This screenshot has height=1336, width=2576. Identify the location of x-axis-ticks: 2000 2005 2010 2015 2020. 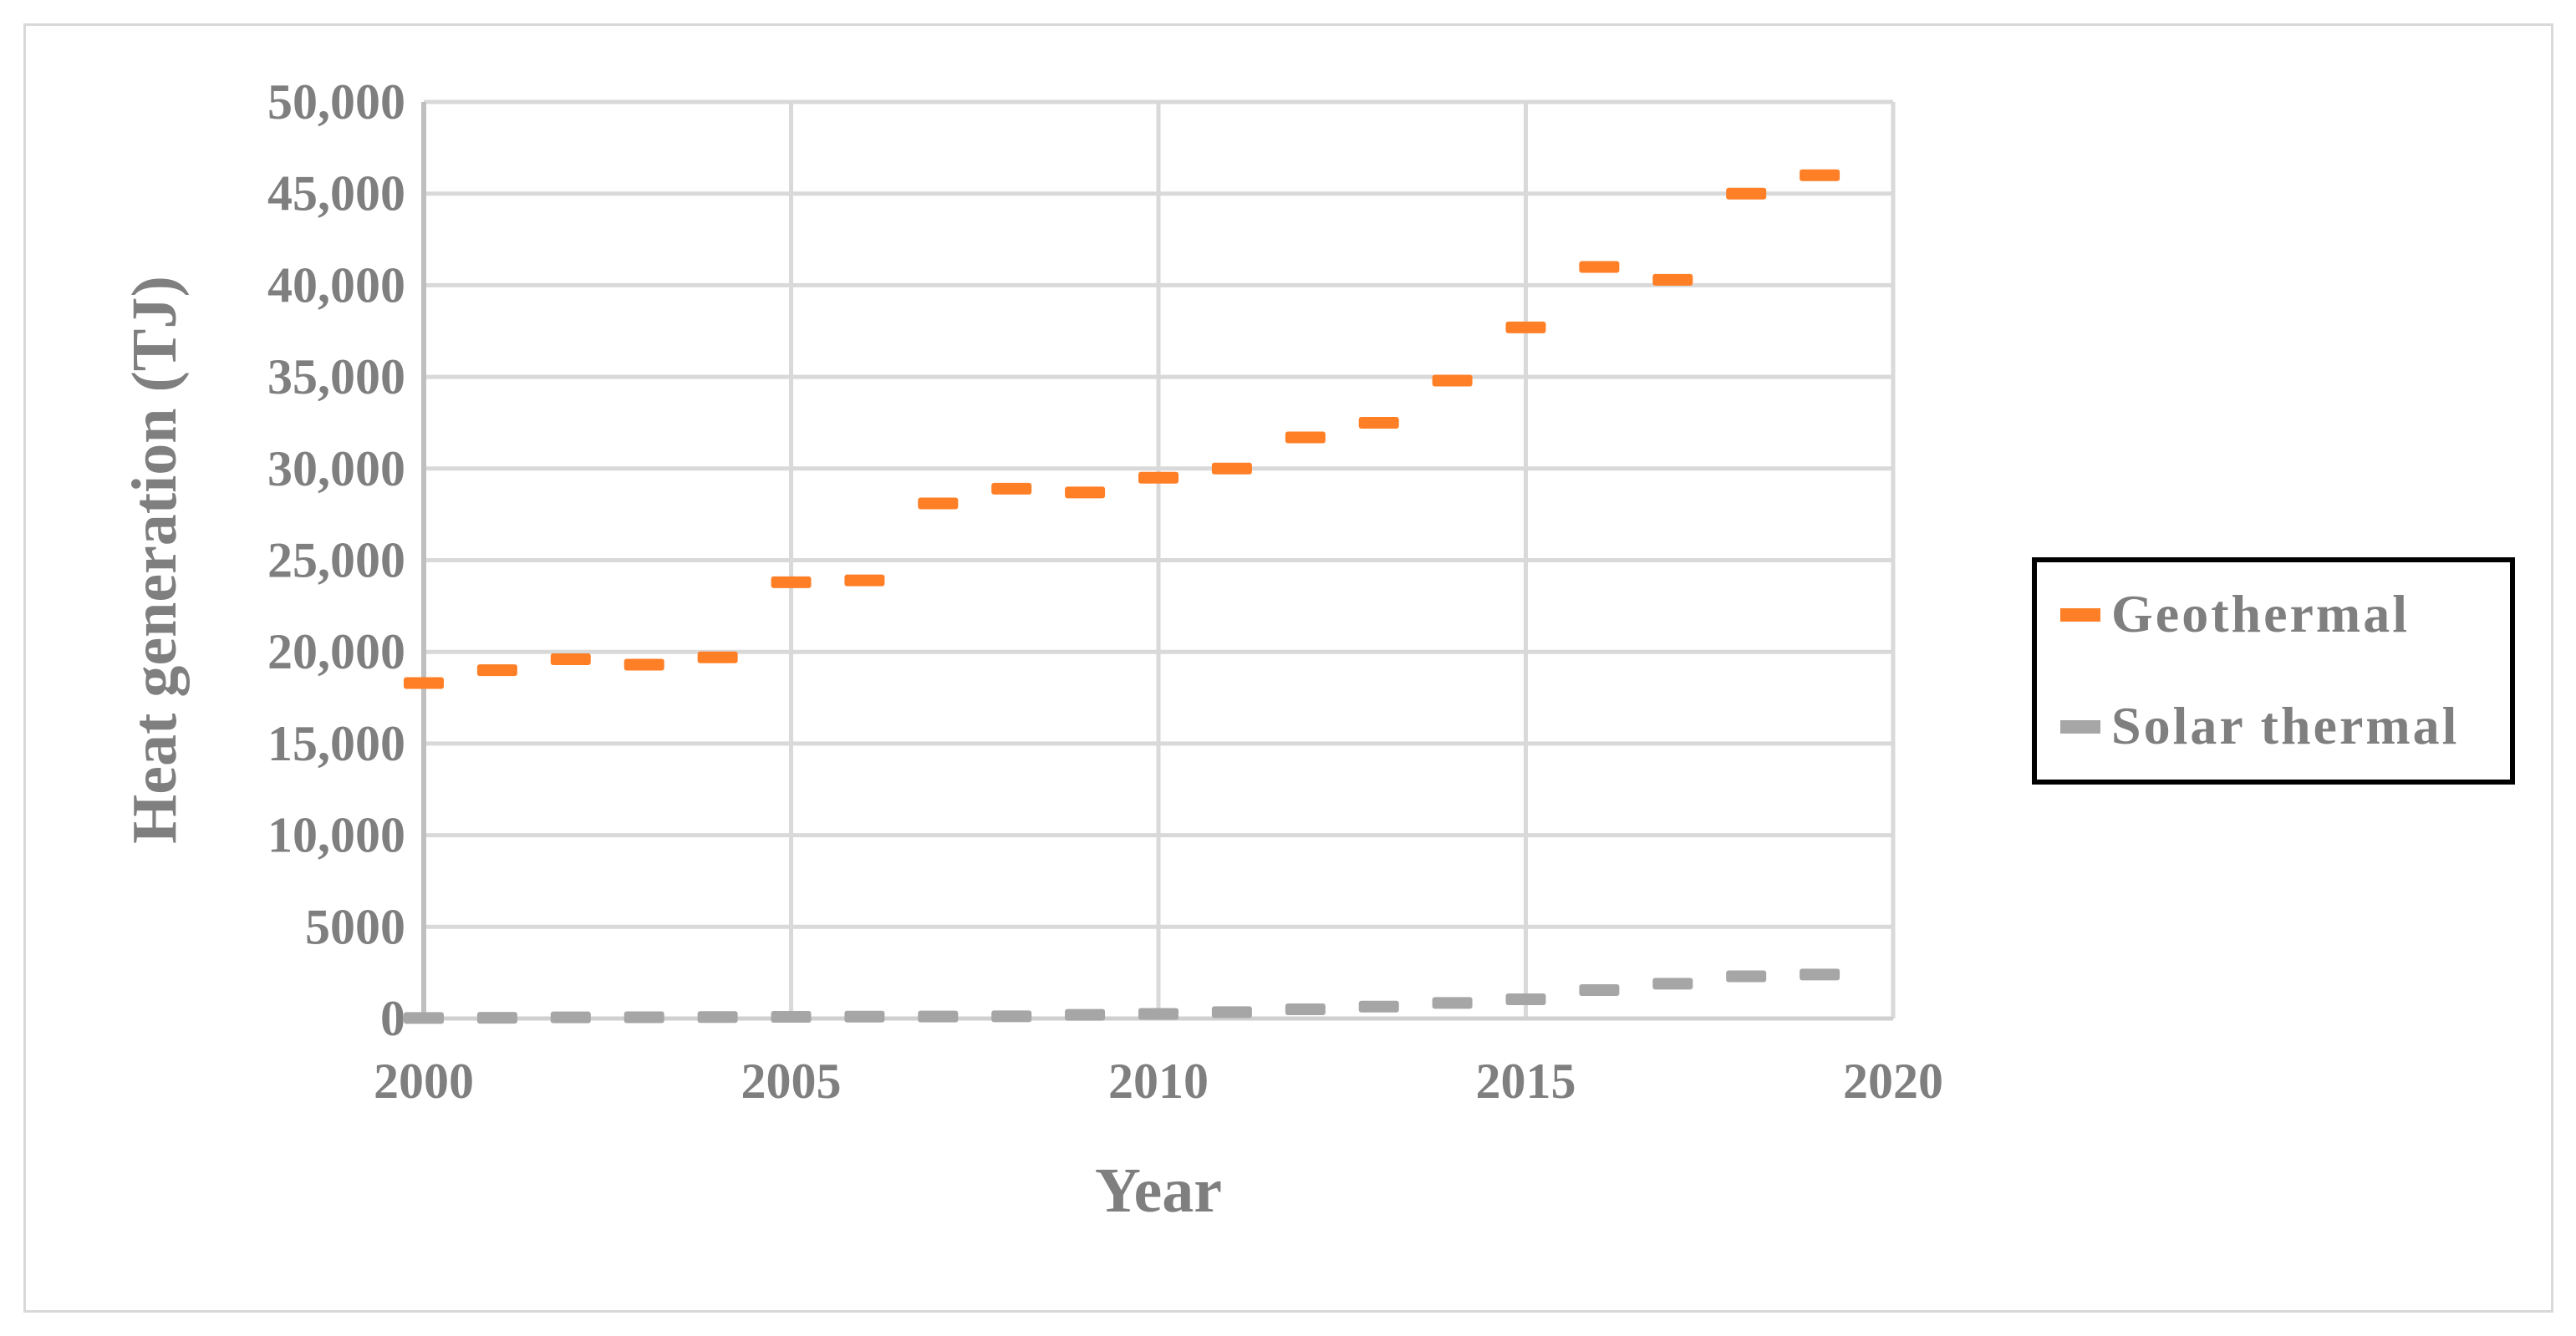
(1158, 1081).